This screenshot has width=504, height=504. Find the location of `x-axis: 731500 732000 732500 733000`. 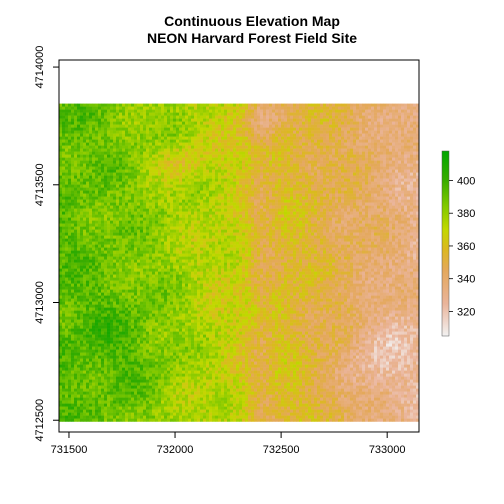

x-axis: 731500 732000 732500 733000 is located at coordinates (228, 444).